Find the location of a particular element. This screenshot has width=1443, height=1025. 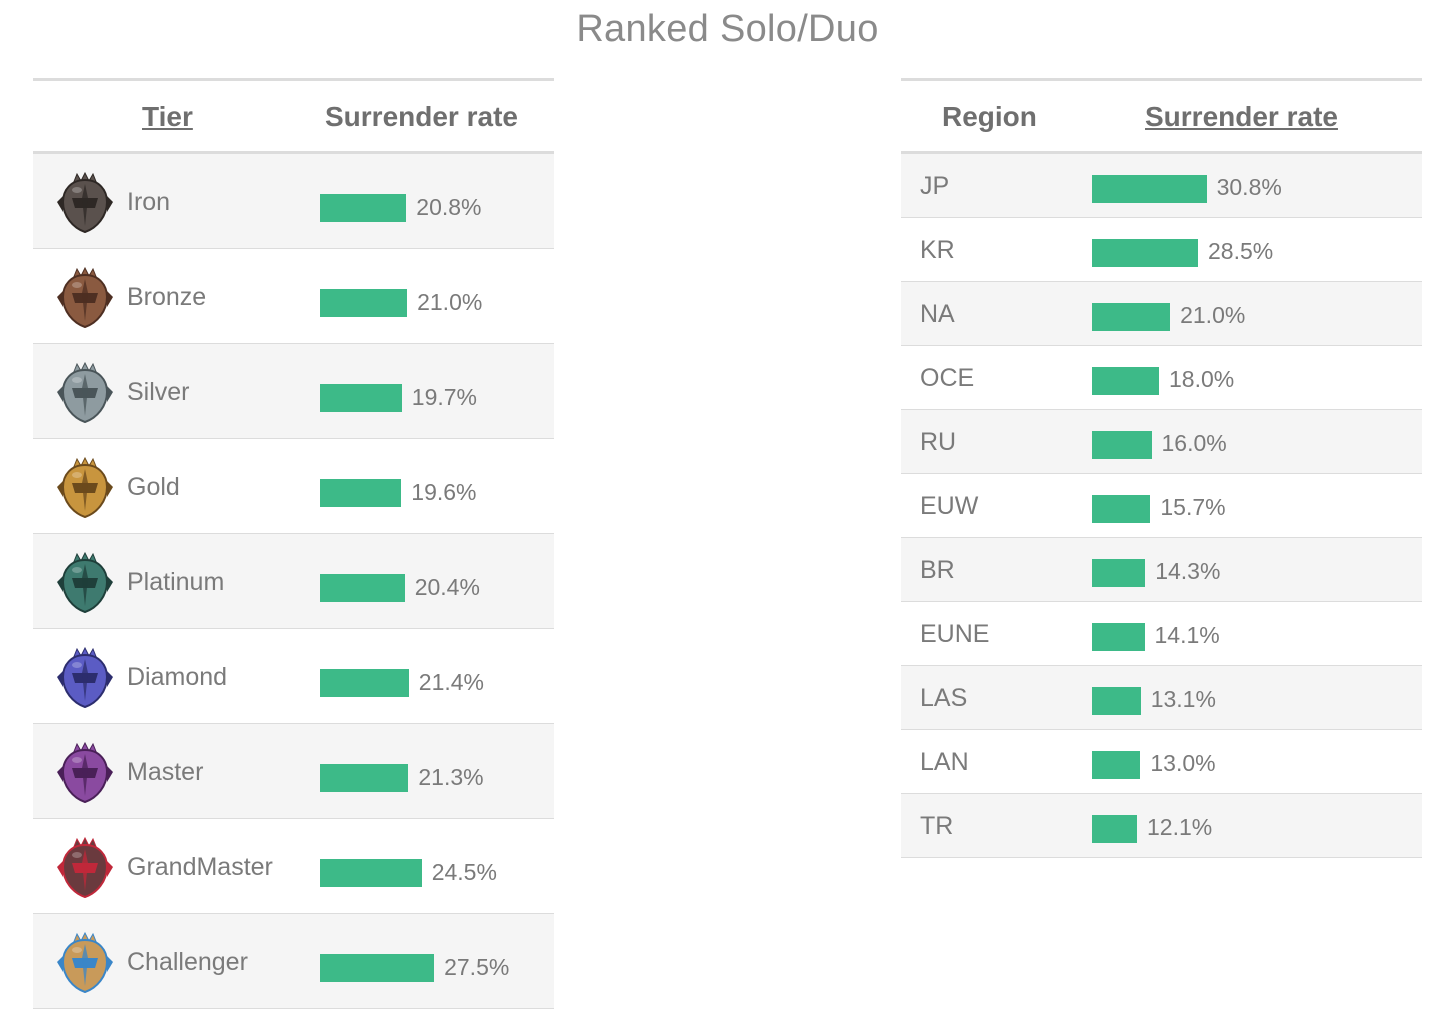

table-row: EUW 15.7% is located at coordinates (1161, 506).